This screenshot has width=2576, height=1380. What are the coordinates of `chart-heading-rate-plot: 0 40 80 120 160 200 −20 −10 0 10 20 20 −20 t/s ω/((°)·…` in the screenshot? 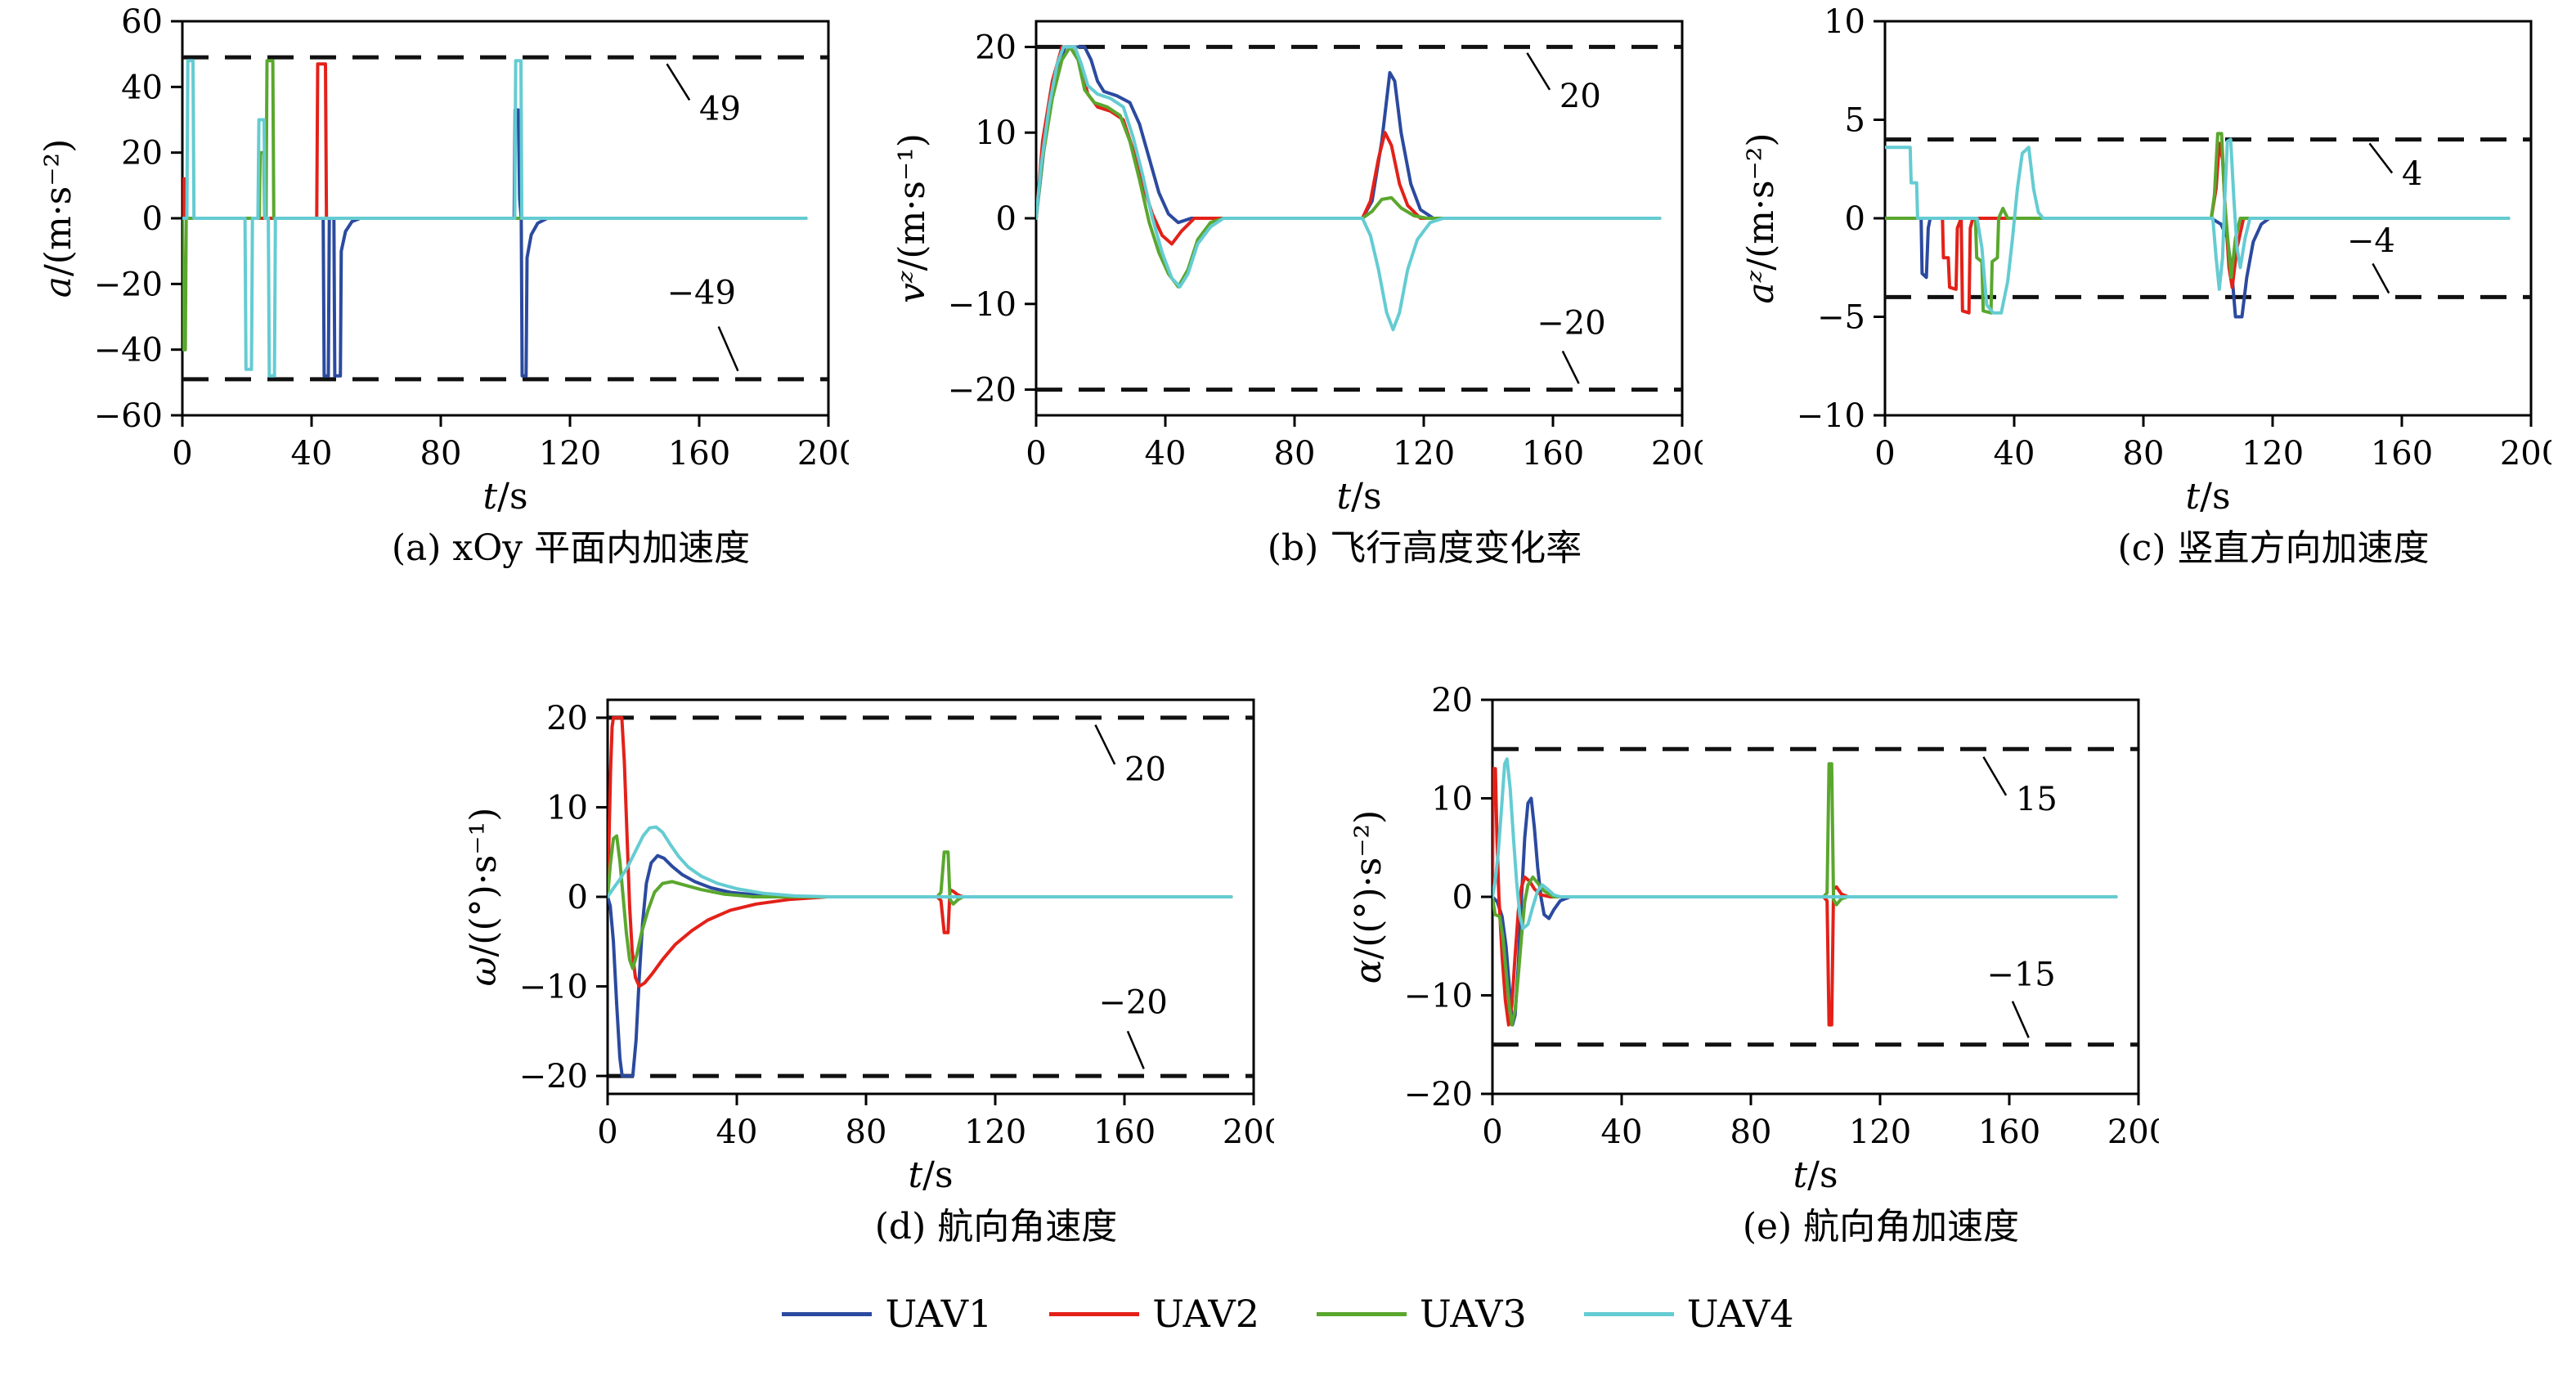 It's located at (868, 945).